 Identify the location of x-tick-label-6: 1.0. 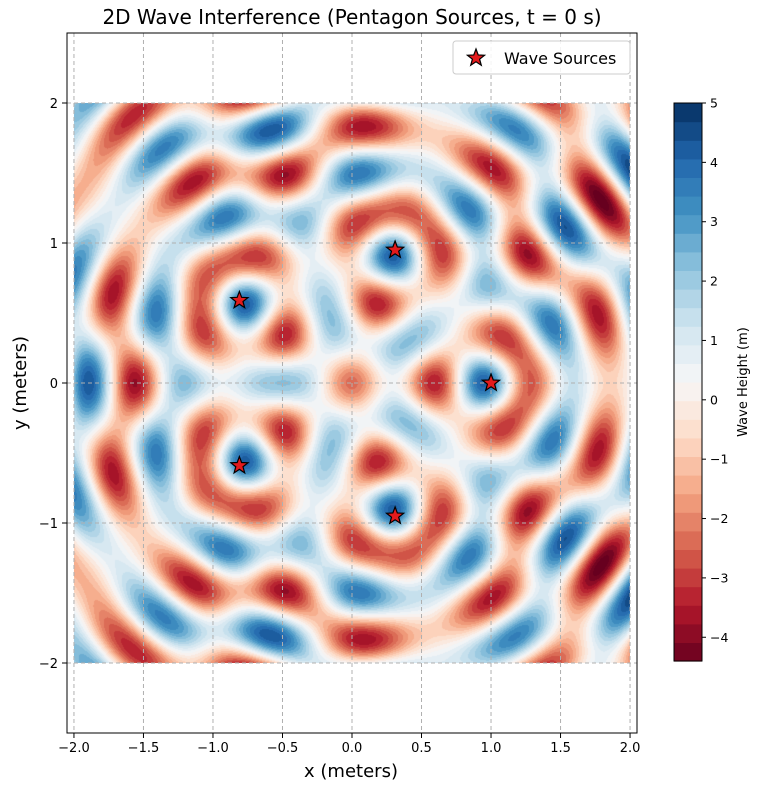
(491, 748).